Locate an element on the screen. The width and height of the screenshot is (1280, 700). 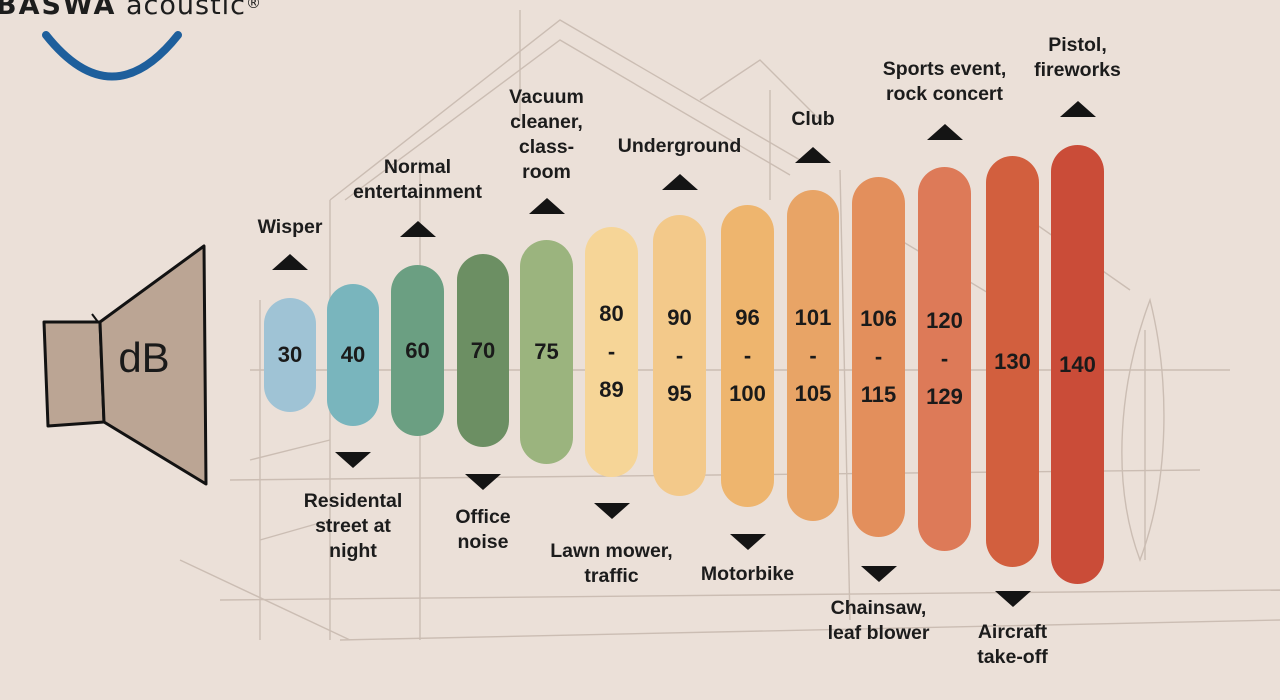
db-value: 60 is located at coordinates (417, 350).